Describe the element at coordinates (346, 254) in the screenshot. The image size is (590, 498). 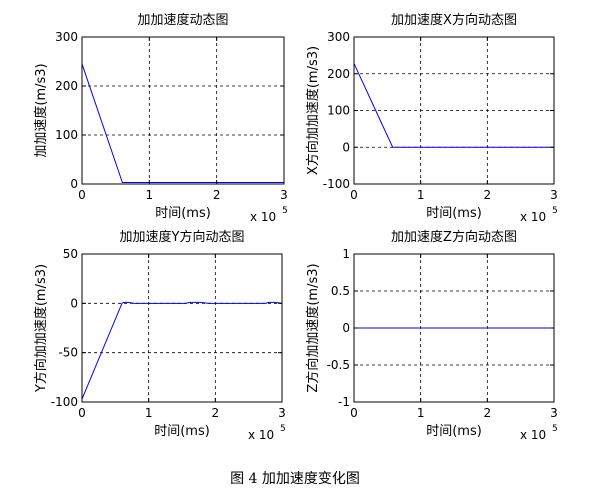
I see `y-tick-label: 1` at that location.